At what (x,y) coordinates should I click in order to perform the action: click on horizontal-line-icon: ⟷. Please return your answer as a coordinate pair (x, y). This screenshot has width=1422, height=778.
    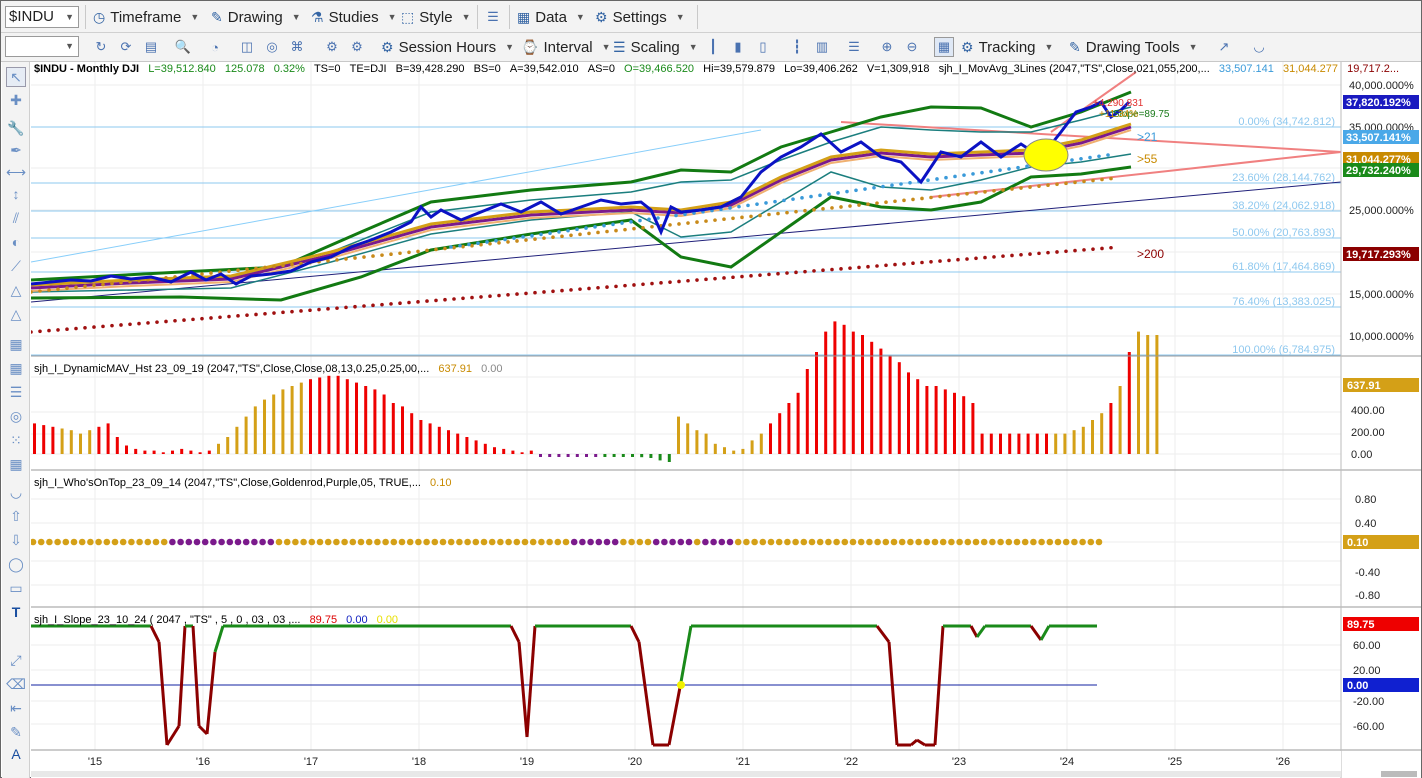
    Looking at the image, I should click on (16, 171).